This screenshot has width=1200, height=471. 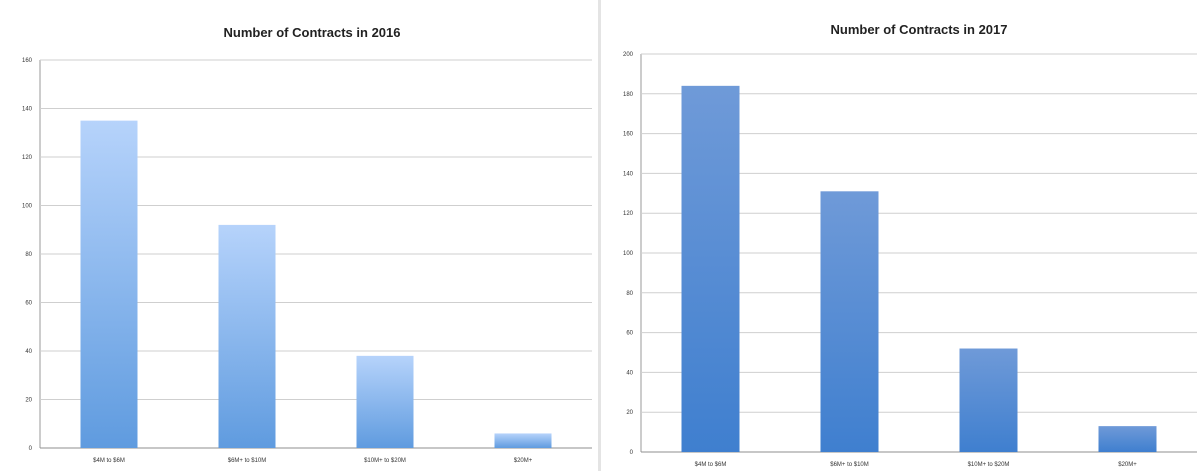 I want to click on chart-title: Number of Contracts in 2017, so click(x=919, y=29).